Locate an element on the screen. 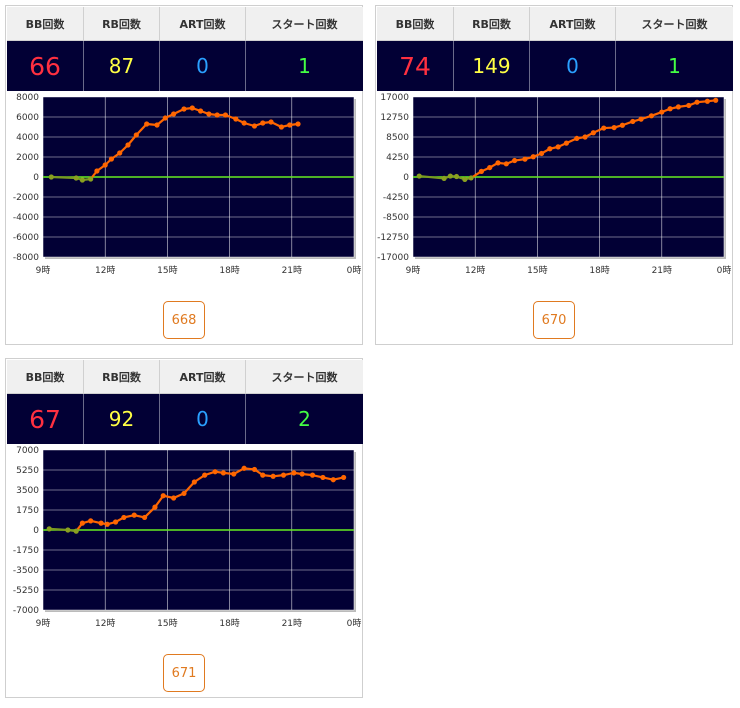 Image resolution: width=740 pixels, height=708 pixels. x-tick-label: 15時 is located at coordinates (167, 270).